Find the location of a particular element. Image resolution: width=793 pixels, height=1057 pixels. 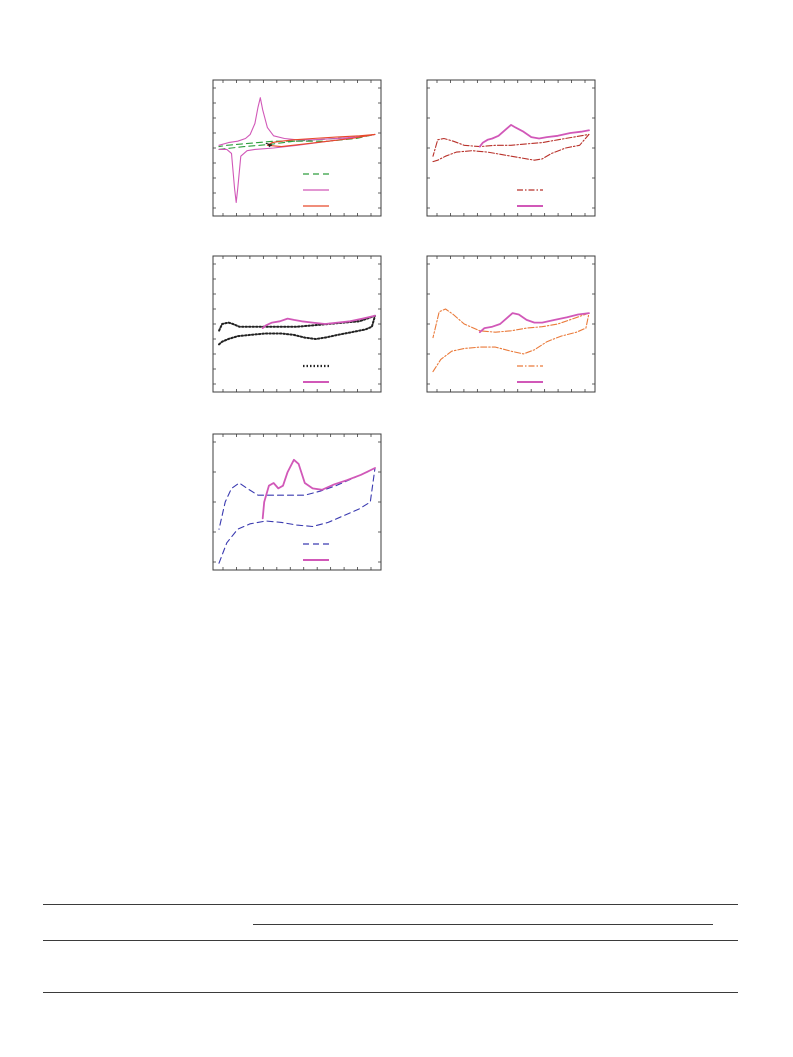

chart-panel-bottom-left is located at coordinates (297, 502).